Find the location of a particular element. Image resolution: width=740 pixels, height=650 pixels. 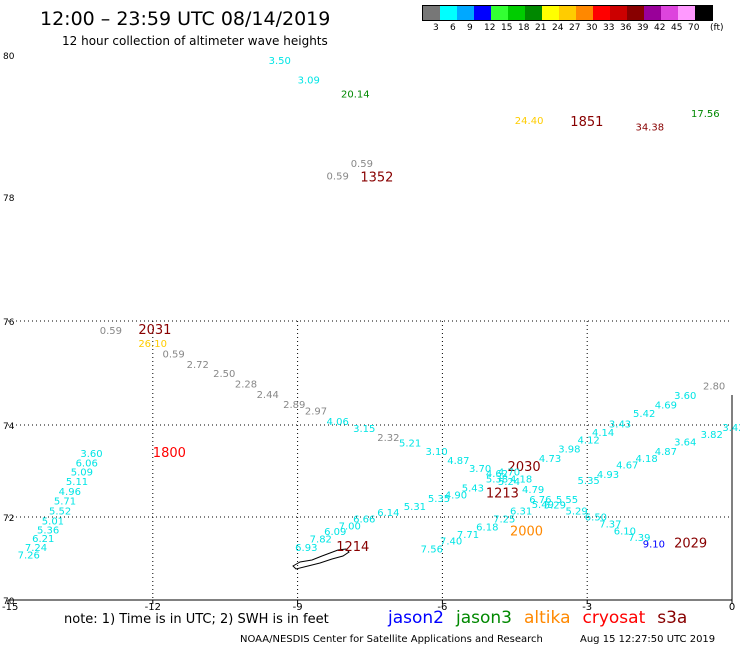

wave-height-value: 6.06 is located at coordinates (87, 463).